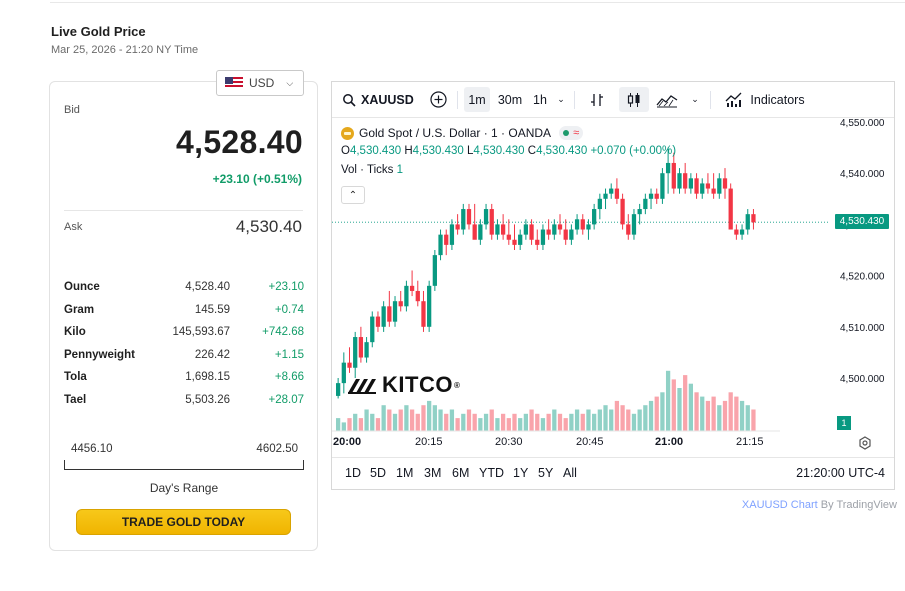 The height and width of the screenshot is (591, 905). Describe the element at coordinates (597, 99) in the screenshot. I see `bar-style-button` at that location.